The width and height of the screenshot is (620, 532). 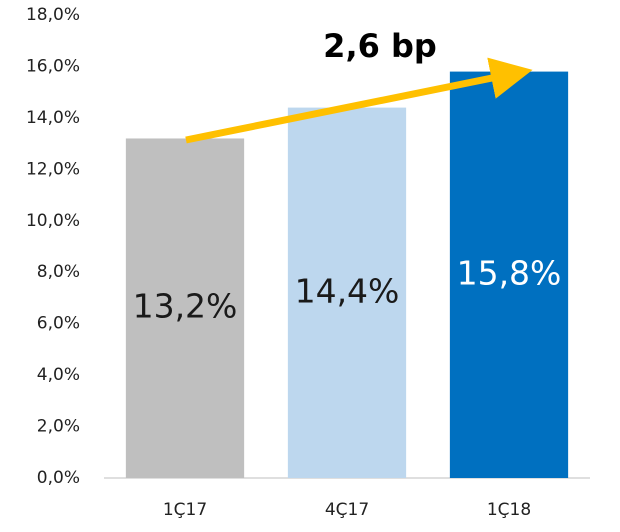 What do you see at coordinates (53, 169) in the screenshot?
I see `y-tick-label: 12,0%` at bounding box center [53, 169].